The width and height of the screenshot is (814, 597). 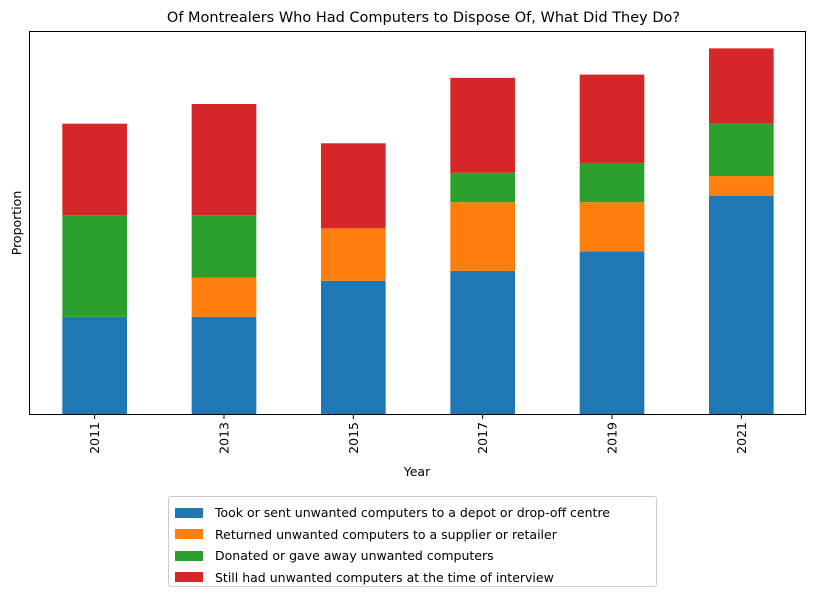 What do you see at coordinates (354, 556) in the screenshot?
I see `legend-label: Donated or gave away unwanted computers` at bounding box center [354, 556].